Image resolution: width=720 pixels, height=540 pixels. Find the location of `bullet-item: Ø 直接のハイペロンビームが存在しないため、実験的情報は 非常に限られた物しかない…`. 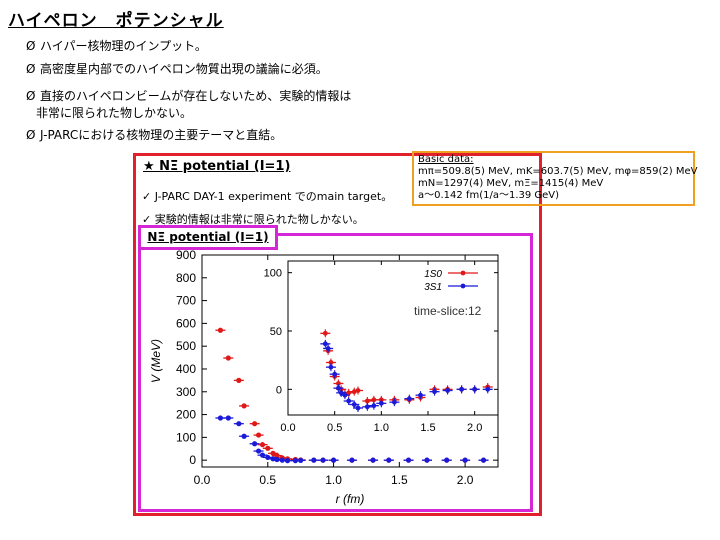

bullet-item: Ø 直接のハイペロンビームが存在しないため、実験的情報は 非常に限られた物しかない… is located at coordinates (189, 104).